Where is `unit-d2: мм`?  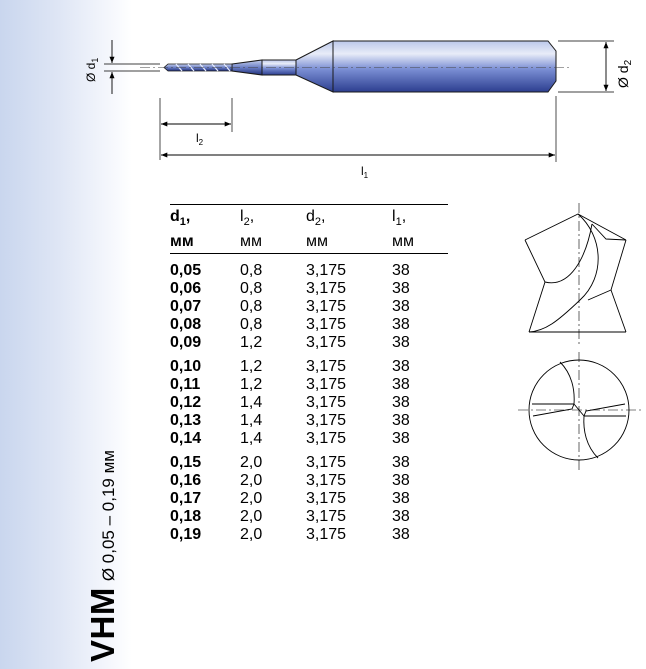 unit-d2: мм is located at coordinates (349, 243).